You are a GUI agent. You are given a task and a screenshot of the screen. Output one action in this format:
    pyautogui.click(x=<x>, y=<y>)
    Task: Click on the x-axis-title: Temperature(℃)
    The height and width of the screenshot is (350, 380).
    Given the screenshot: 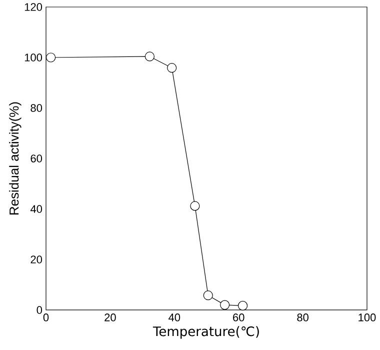 What is the action you would take?
    pyautogui.click(x=205, y=332)
    